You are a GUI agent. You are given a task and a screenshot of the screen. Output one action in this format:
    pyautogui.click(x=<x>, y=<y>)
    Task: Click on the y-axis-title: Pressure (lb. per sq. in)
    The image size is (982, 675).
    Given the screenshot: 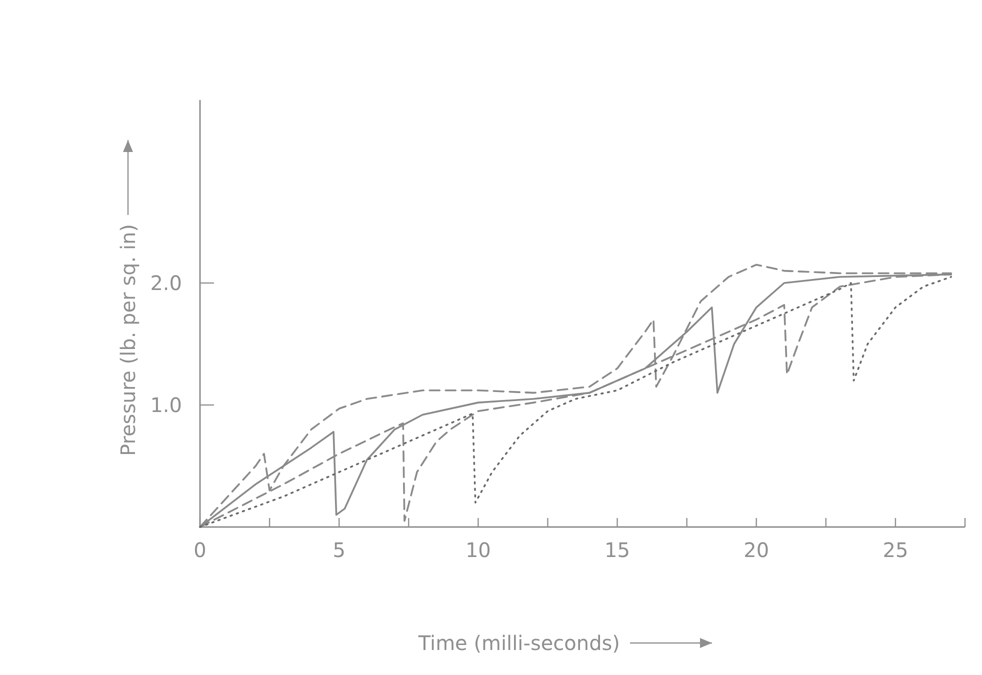 What is the action you would take?
    pyautogui.click(x=128, y=340)
    